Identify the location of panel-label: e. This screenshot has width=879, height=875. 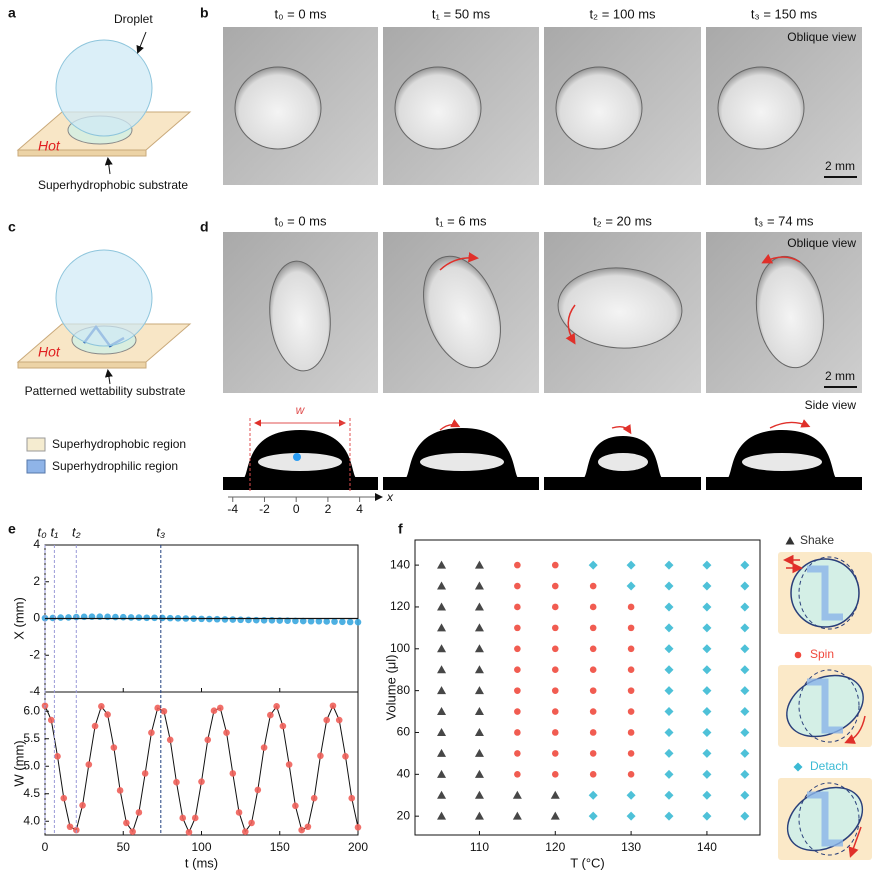
(12, 529).